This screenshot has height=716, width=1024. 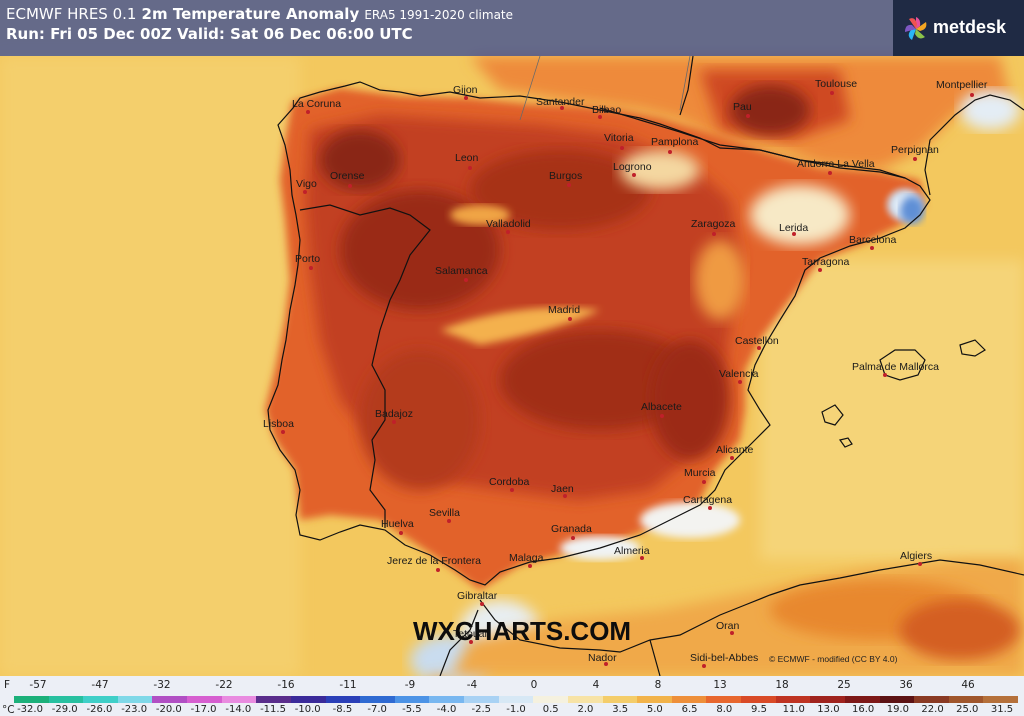 I want to click on city-label: Pamplona, so click(x=675, y=142).